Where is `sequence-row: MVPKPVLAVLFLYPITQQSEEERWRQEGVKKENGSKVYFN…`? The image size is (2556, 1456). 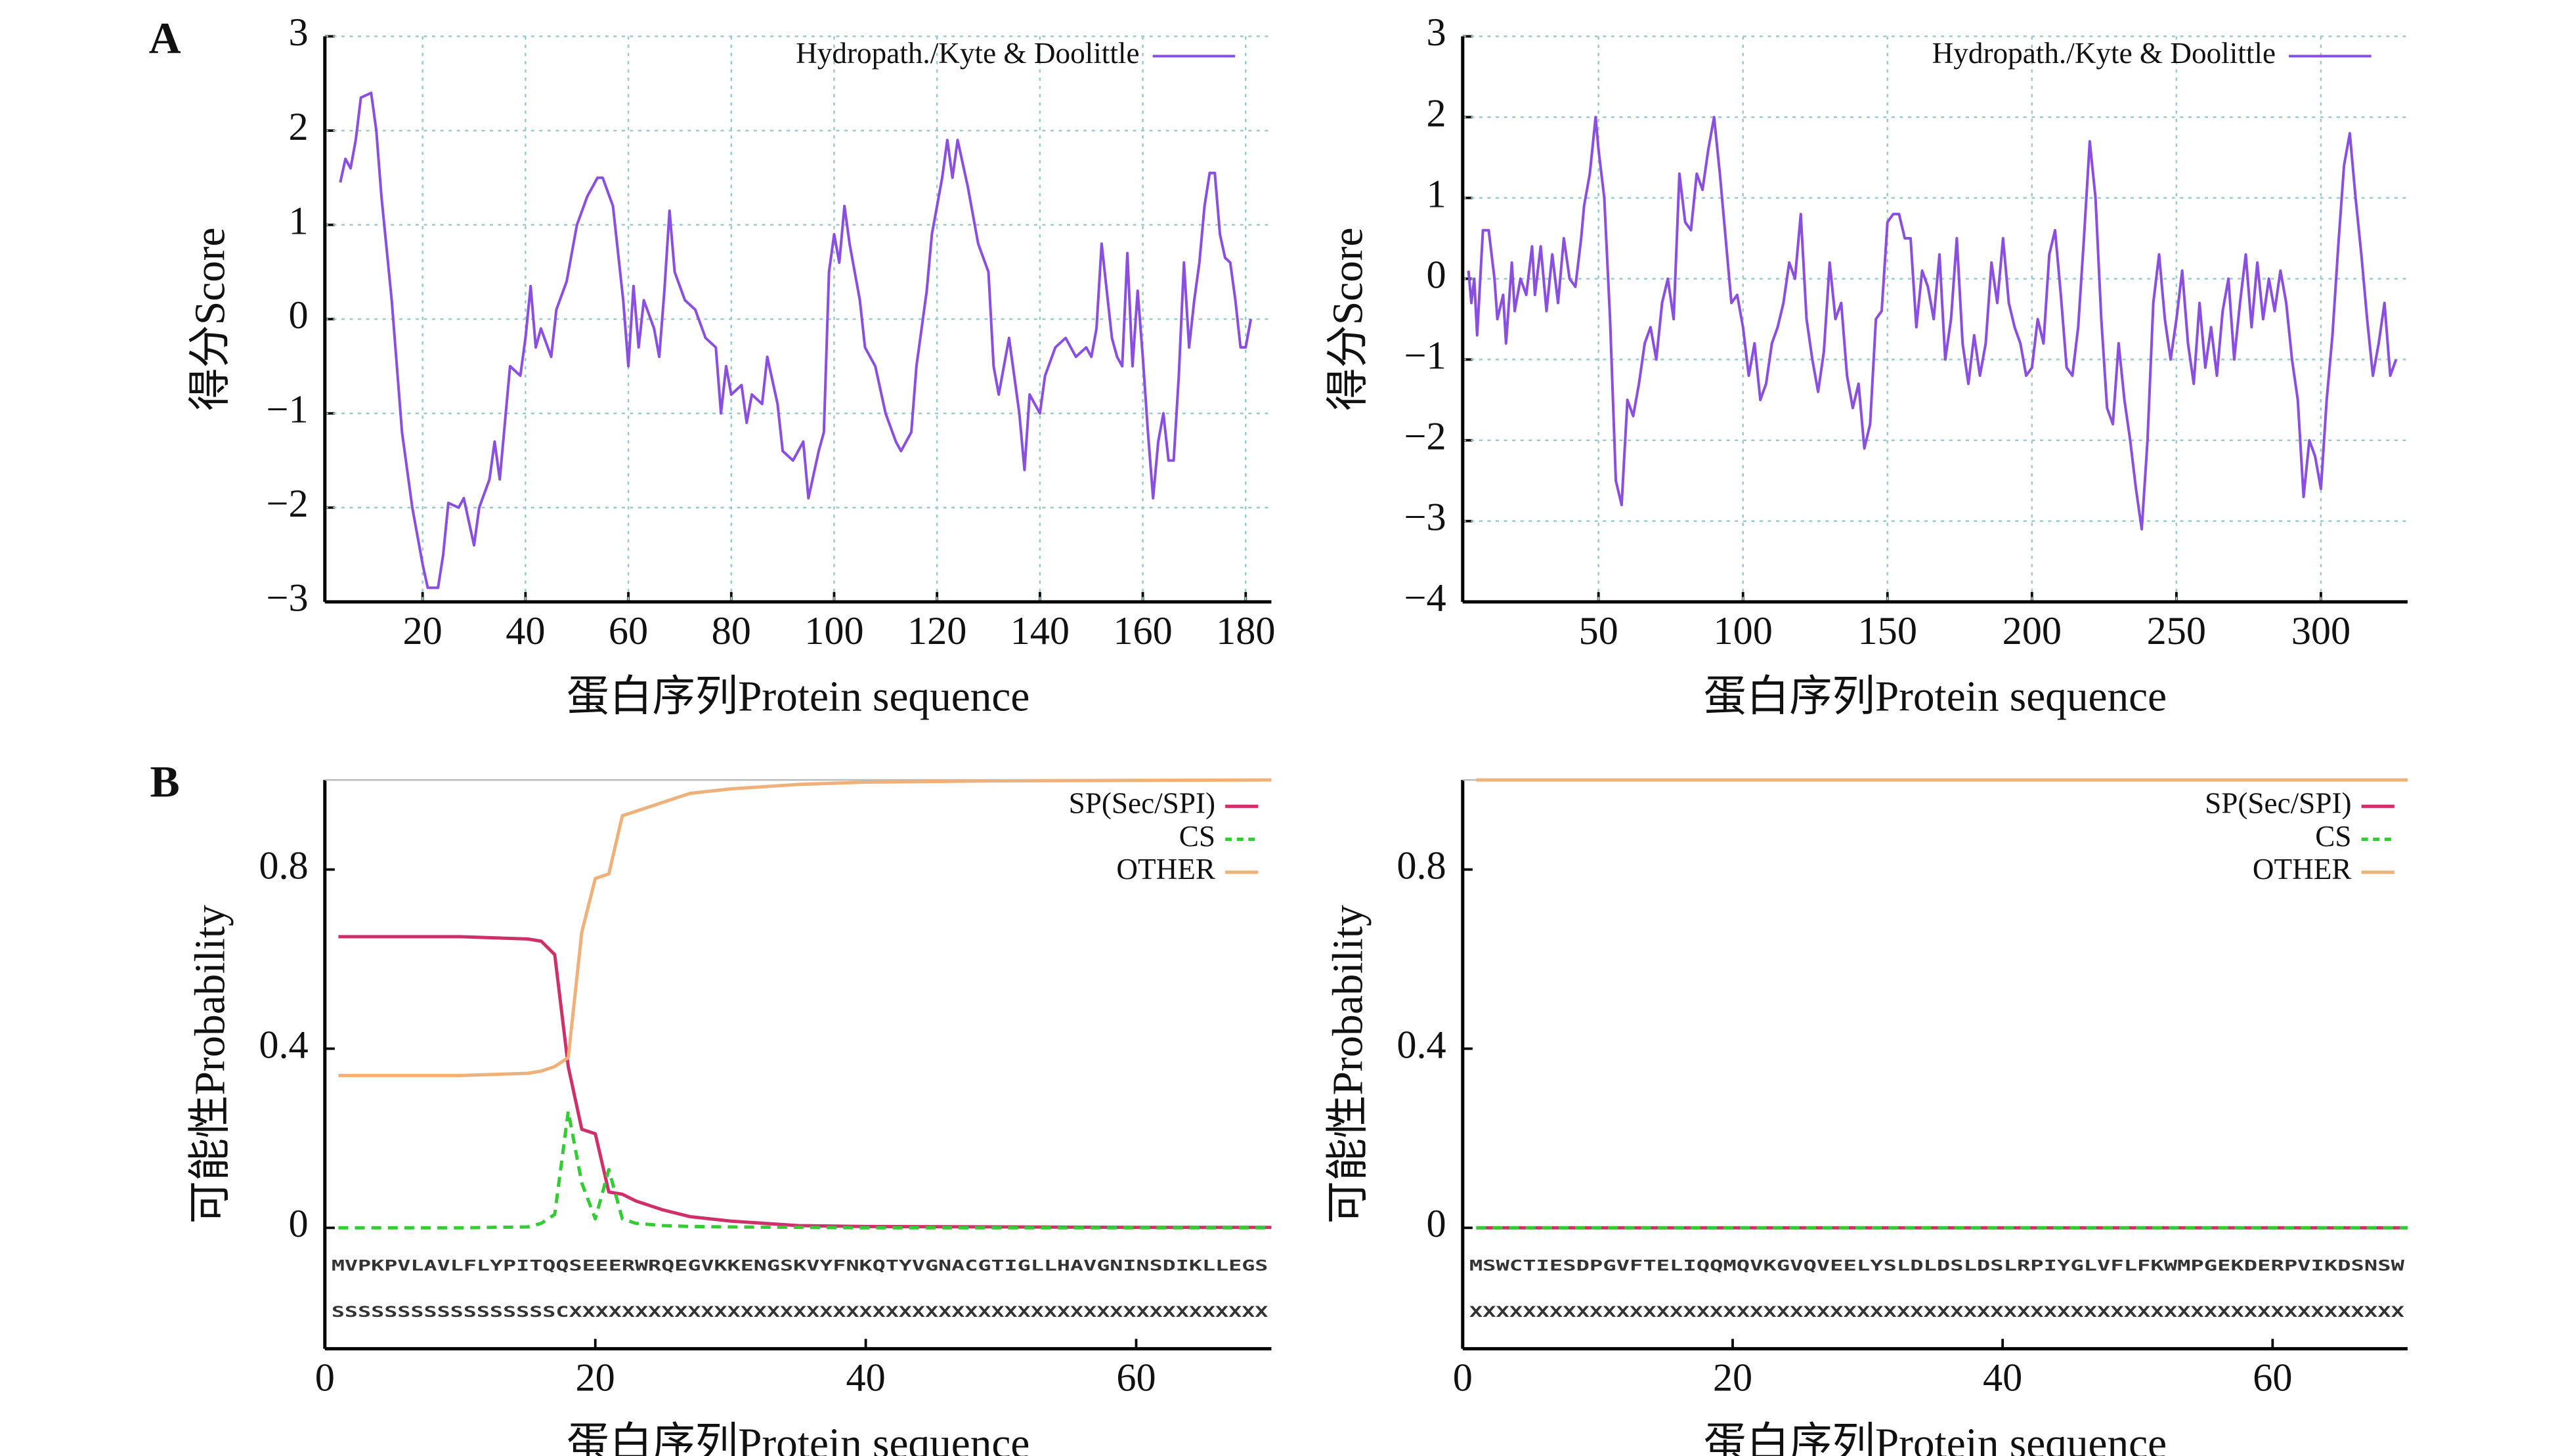
sequence-row: MVPKPVLAVLFLYPITQQSEEERWRQEGVKKENGSKVYFN… is located at coordinates (800, 1266).